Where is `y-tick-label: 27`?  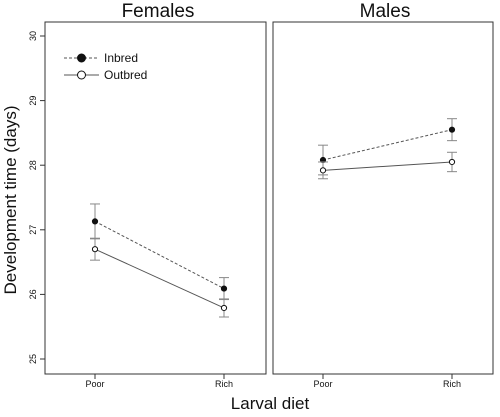 y-tick-label: 27 is located at coordinates (33, 230).